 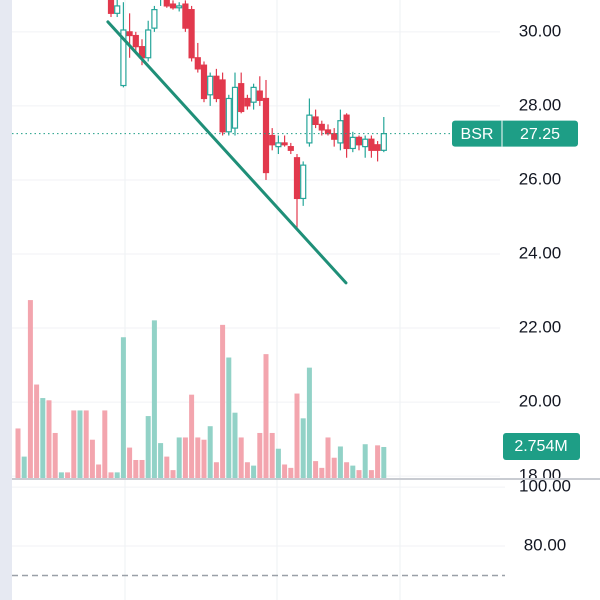 What do you see at coordinates (515, 133) in the screenshot?
I see `price-tag` at bounding box center [515, 133].